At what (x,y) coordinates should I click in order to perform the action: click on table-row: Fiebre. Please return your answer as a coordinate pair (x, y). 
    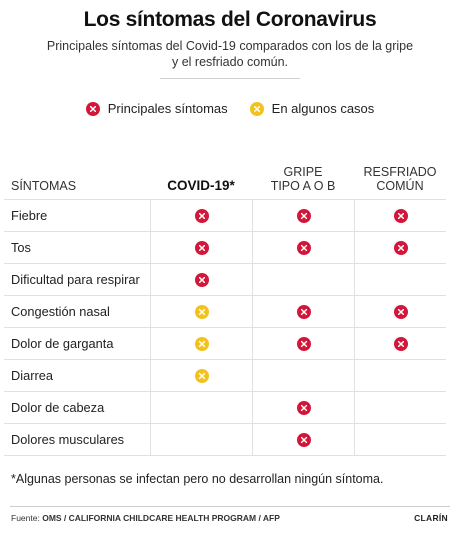
    Looking at the image, I should click on (225, 216).